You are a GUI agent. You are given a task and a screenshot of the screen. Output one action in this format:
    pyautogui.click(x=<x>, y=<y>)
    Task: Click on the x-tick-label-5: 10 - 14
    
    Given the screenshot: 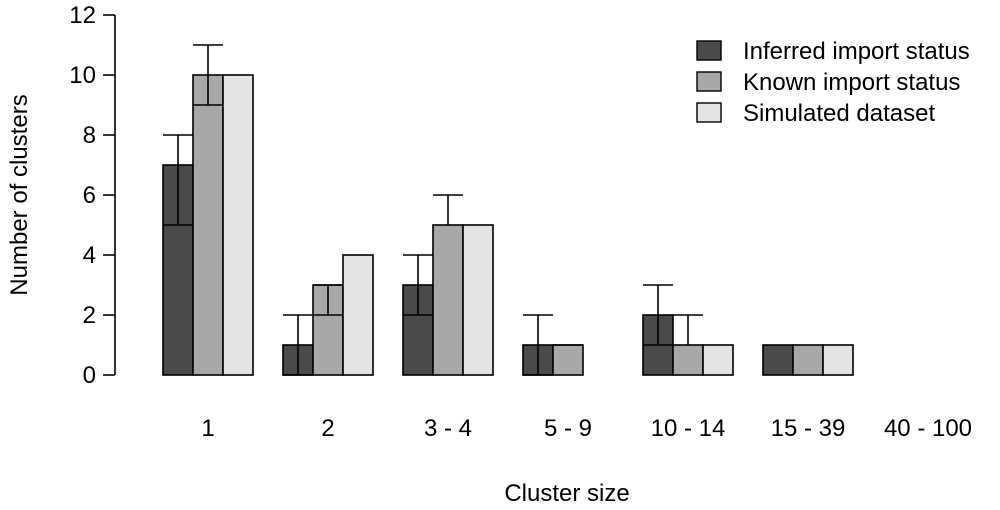 What is the action you would take?
    pyautogui.click(x=688, y=428)
    